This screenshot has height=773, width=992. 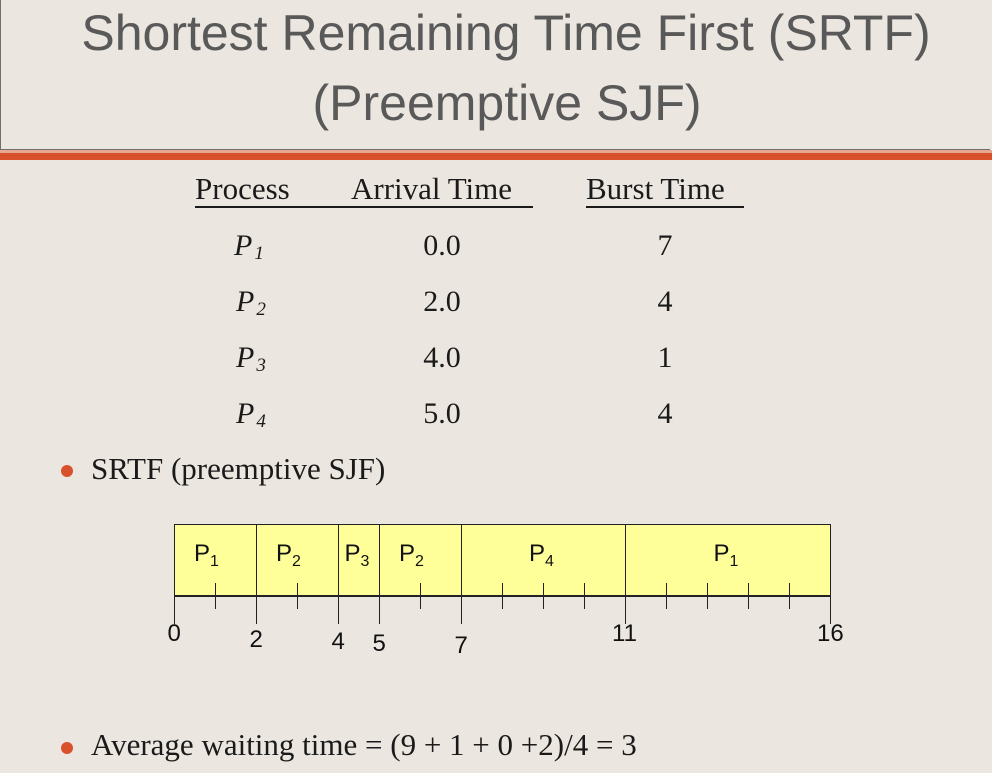 What do you see at coordinates (624, 633) in the screenshot?
I see `gantt-axis-label: 11` at bounding box center [624, 633].